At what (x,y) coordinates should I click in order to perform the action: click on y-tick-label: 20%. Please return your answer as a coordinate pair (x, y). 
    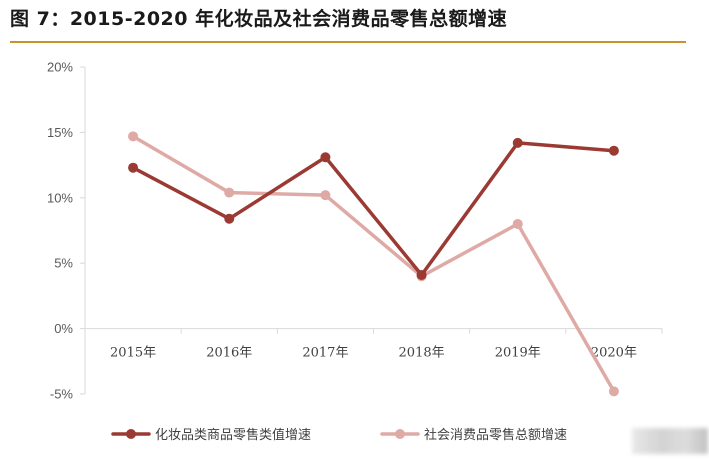
    Looking at the image, I should click on (60, 67).